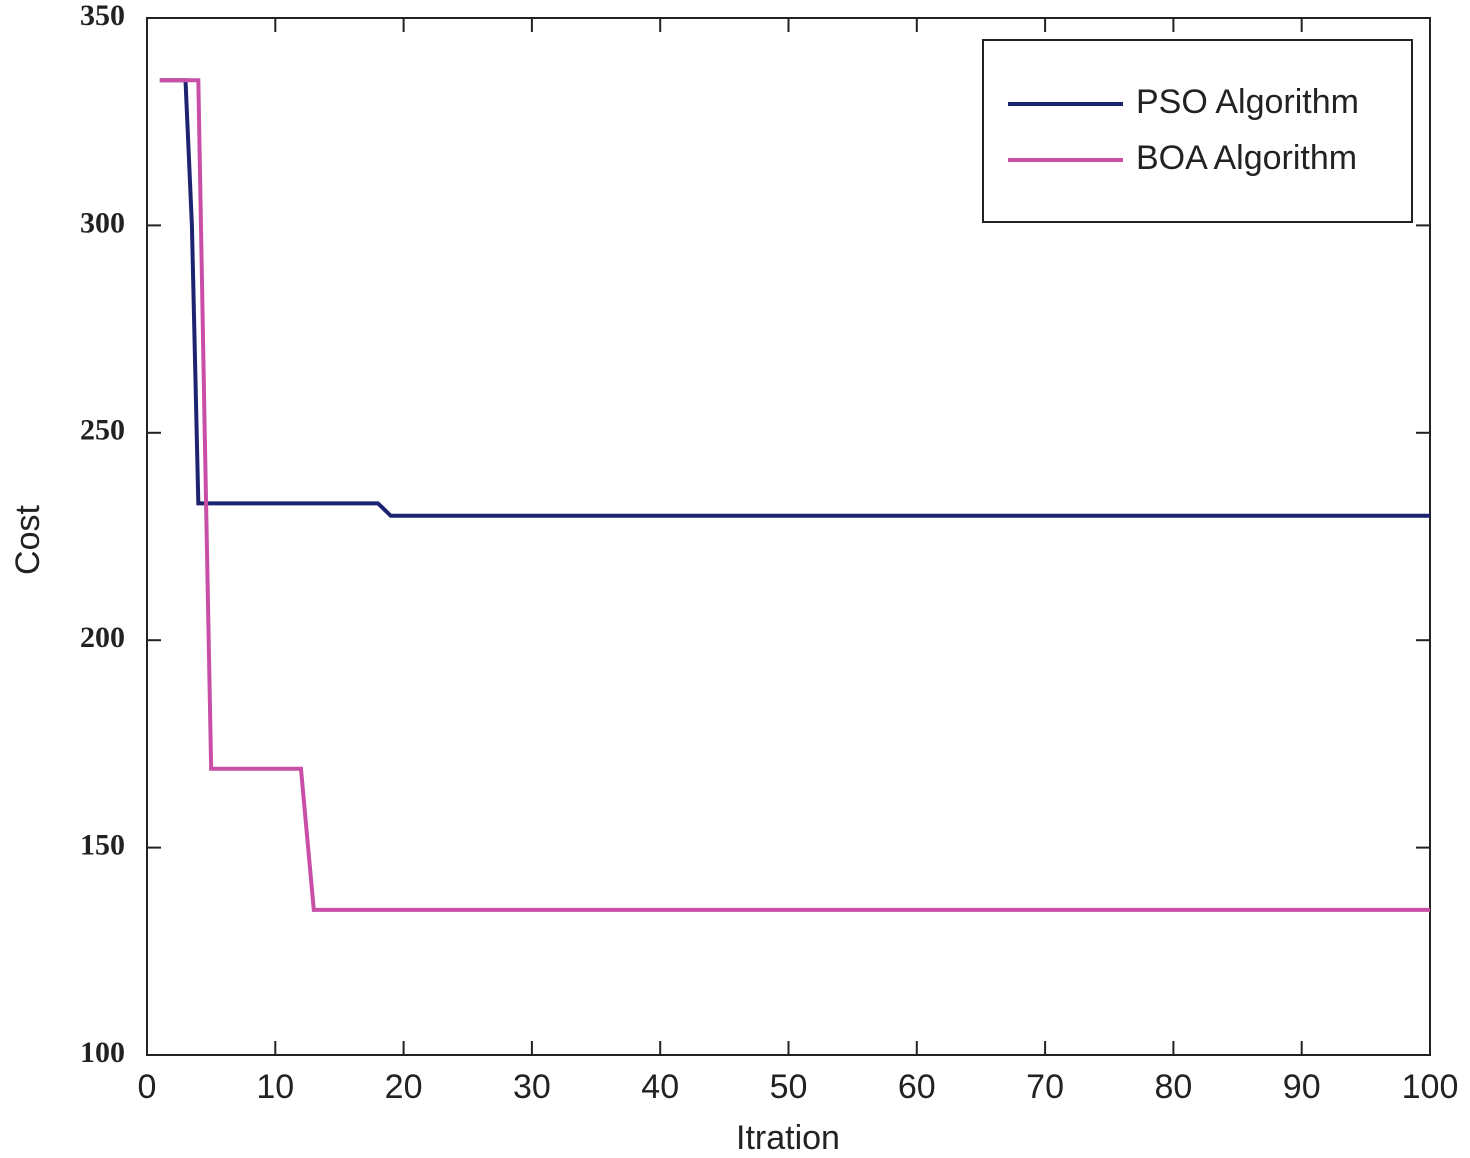  I want to click on y-tick-label: 100, so click(102, 1052).